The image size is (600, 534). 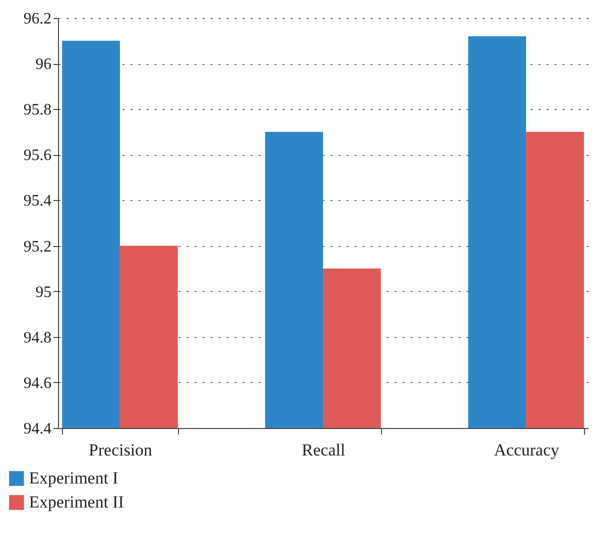 I want to click on y-tick-label: 94.6, so click(x=38, y=383).